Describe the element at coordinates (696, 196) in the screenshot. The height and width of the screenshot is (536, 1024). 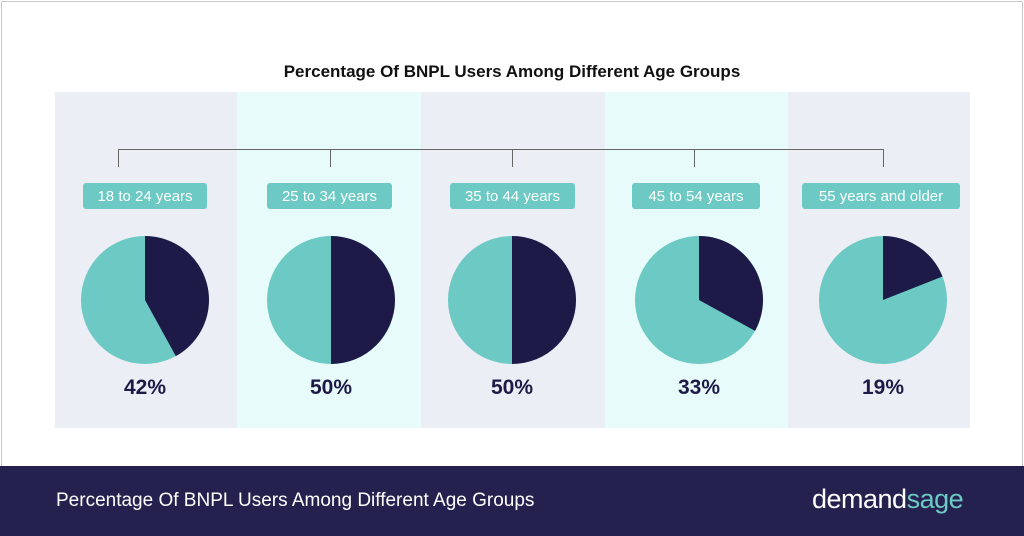
I see `category-label-3: 45 to 54 years` at that location.